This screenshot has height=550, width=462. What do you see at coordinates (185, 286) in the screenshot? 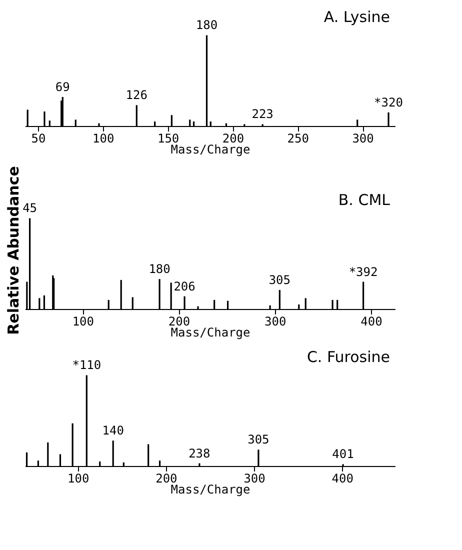
I see `annotation: 206` at bounding box center [185, 286].